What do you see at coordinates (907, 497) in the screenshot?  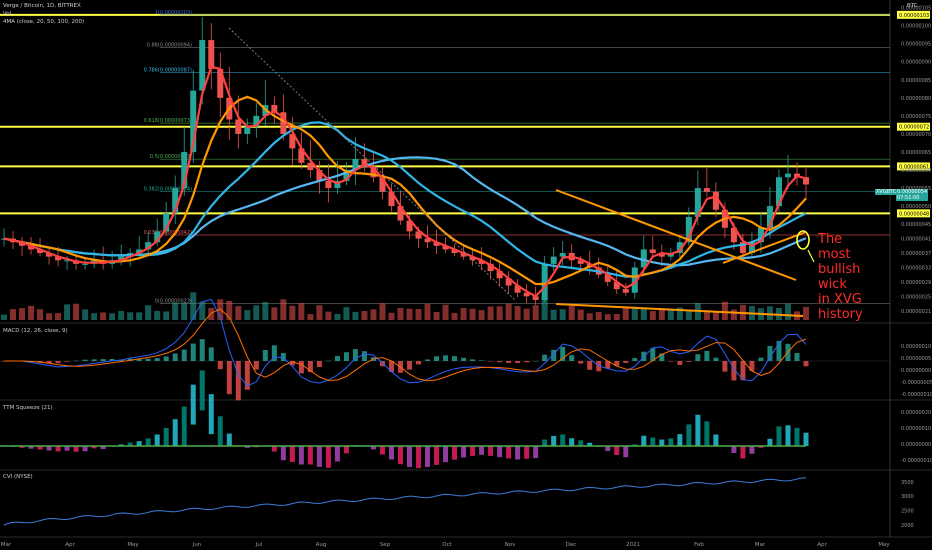 I see `cvi-tick-label: 3000` at bounding box center [907, 497].